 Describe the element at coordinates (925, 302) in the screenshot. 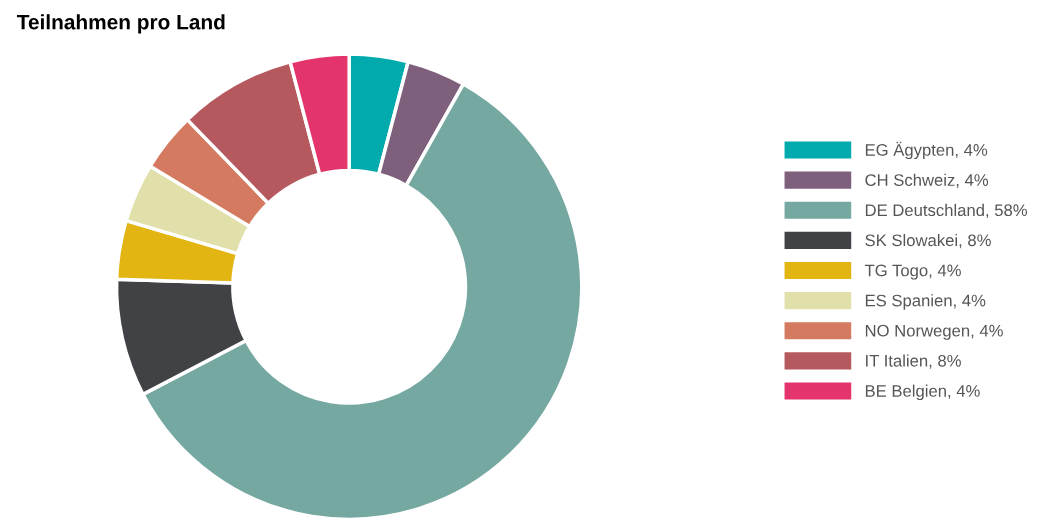

I see `legend-label: ES Spanien, 4%` at that location.